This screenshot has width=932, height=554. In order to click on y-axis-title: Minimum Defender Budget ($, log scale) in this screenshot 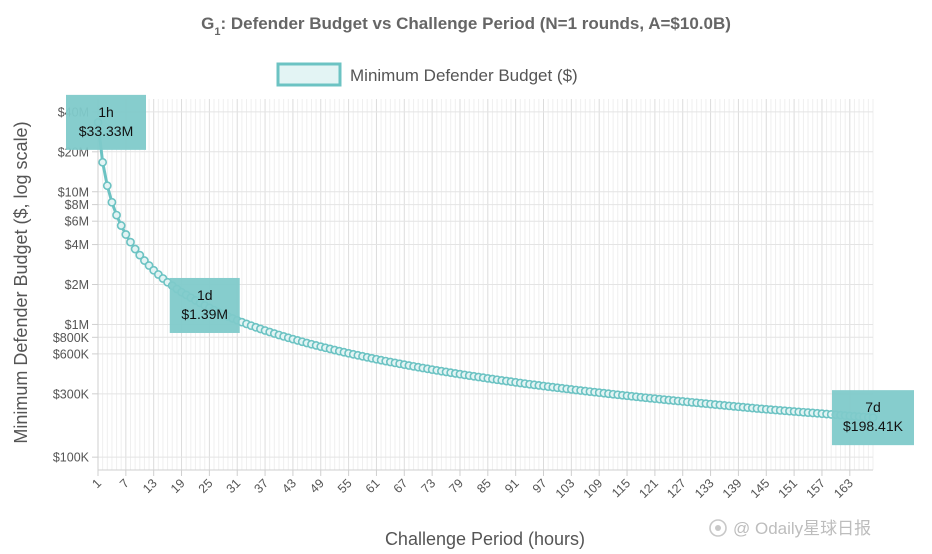, I will do `click(21, 282)`.